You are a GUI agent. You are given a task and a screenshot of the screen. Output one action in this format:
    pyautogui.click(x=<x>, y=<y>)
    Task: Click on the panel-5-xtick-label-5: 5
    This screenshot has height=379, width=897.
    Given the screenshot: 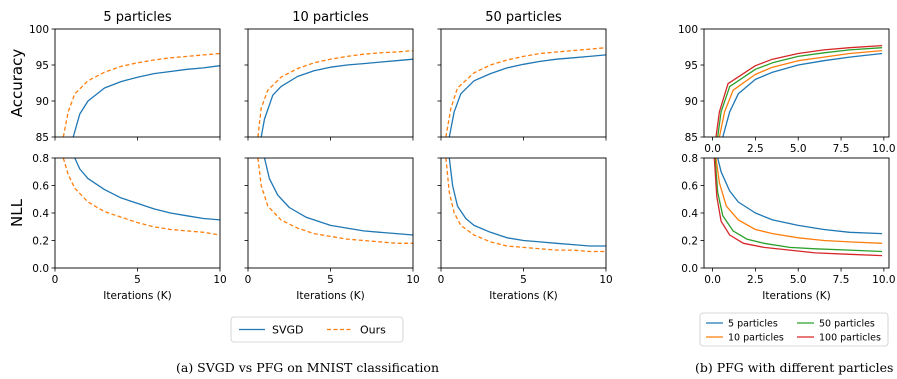 What is the action you would take?
    pyautogui.click(x=137, y=280)
    